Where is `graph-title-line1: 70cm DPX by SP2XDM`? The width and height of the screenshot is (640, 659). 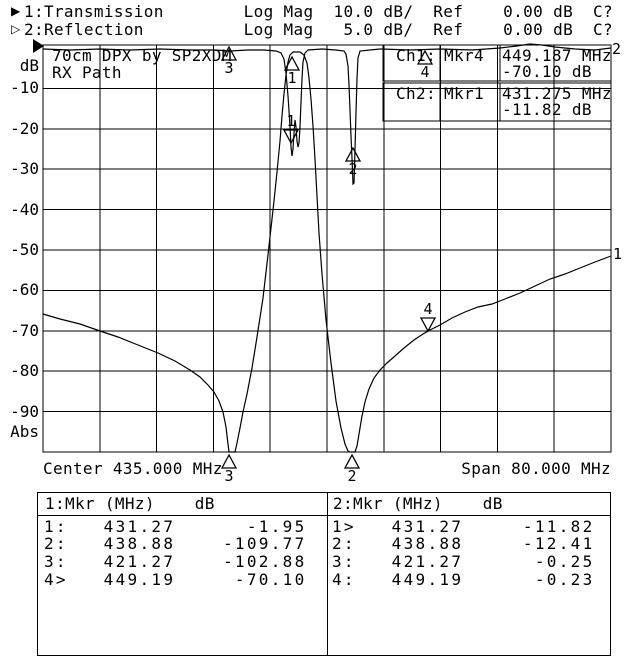 graph-title-line1: 70cm DPX by SP2XDM is located at coordinates (142, 55).